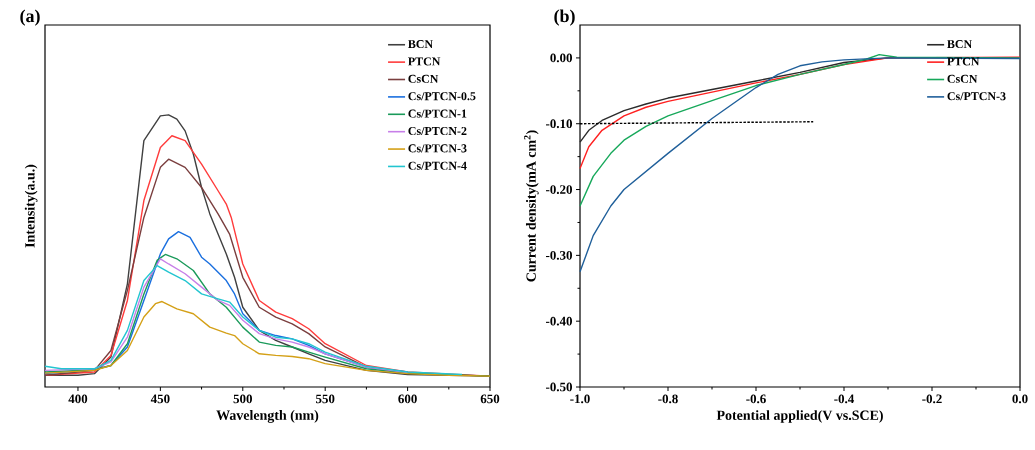 This screenshot has width=1035, height=450. Describe the element at coordinates (31, 206) in the screenshot. I see `y-axis-title: Intensity(a.u.)` at that location.